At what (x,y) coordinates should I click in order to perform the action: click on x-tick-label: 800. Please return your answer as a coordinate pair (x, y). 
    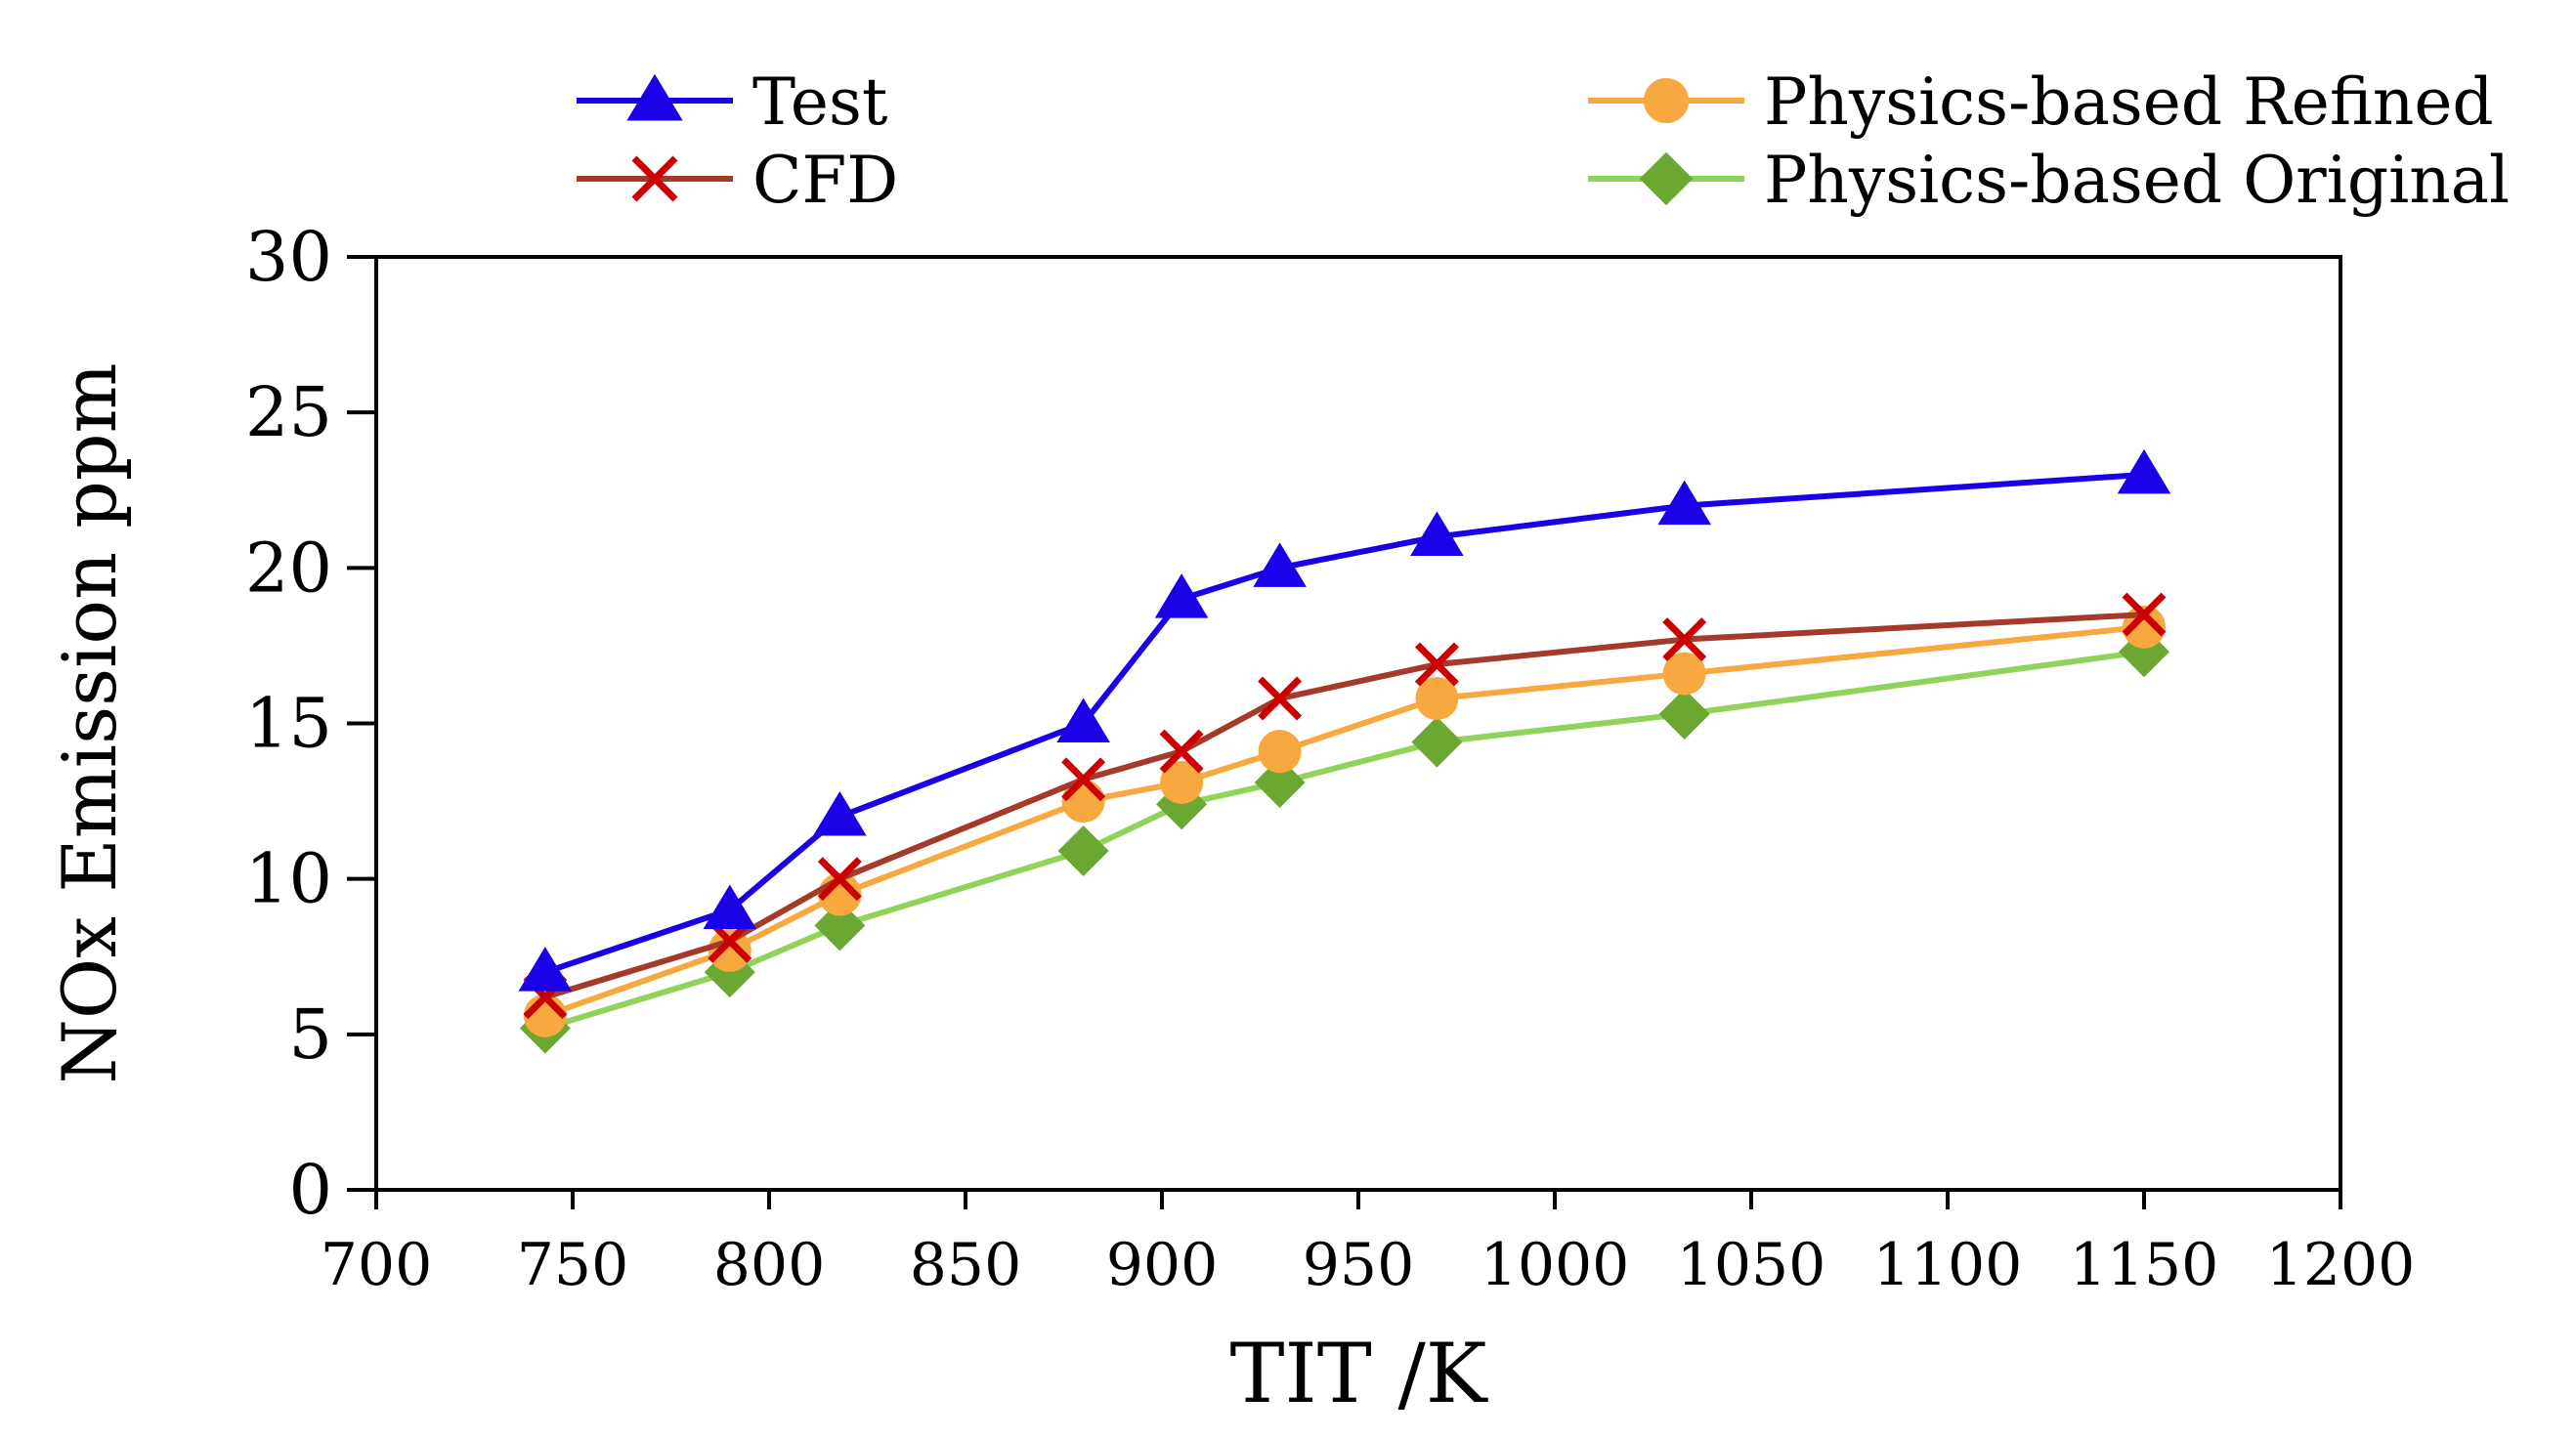
    Looking at the image, I should click on (770, 1265).